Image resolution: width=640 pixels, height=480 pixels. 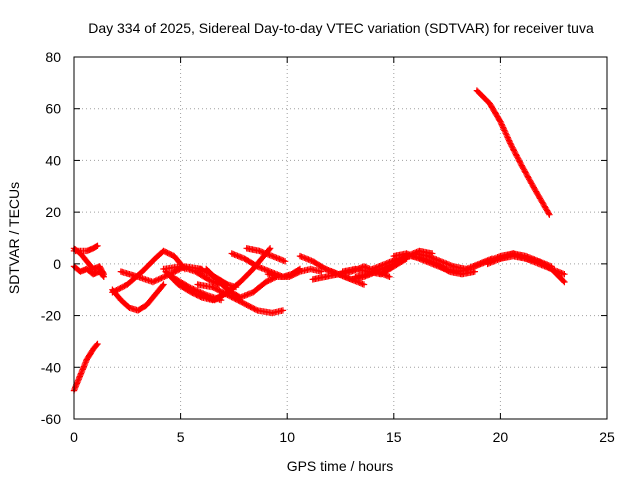 What do you see at coordinates (74, 437) in the screenshot?
I see `x-tick-label: 0` at bounding box center [74, 437].